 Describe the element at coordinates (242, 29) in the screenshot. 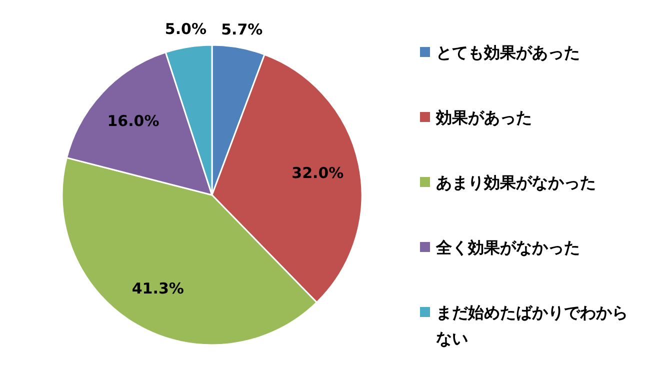

I see `data-label: 5.7%` at that location.